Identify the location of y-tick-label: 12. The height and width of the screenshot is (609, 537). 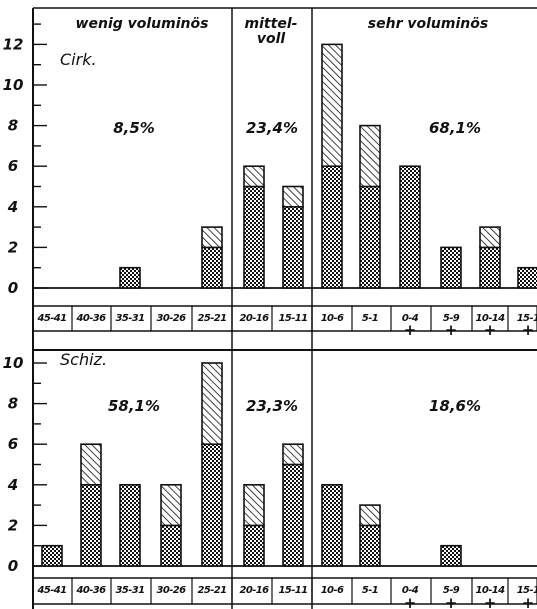
(13, 44).